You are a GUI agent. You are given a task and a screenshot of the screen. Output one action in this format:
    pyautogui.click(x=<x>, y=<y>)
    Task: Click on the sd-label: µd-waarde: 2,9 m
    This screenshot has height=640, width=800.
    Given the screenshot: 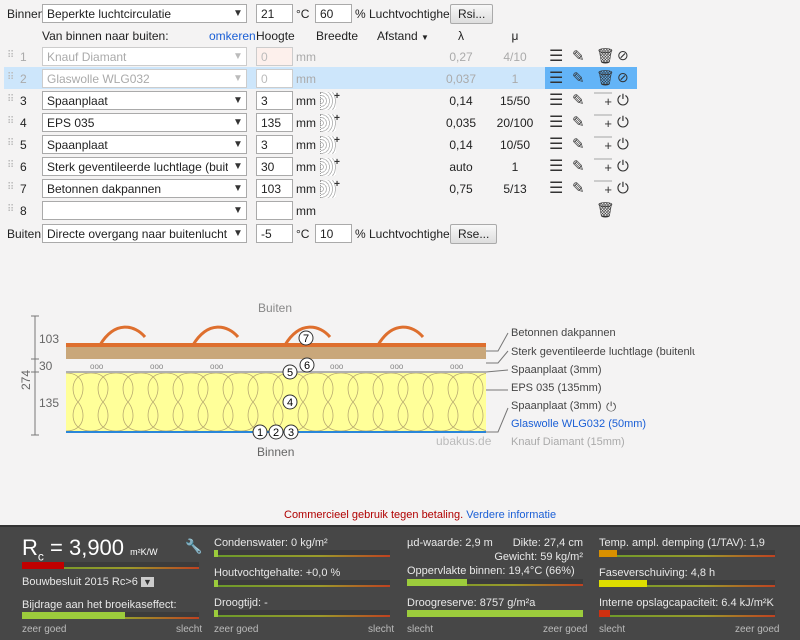 What is the action you would take?
    pyautogui.click(x=450, y=543)
    